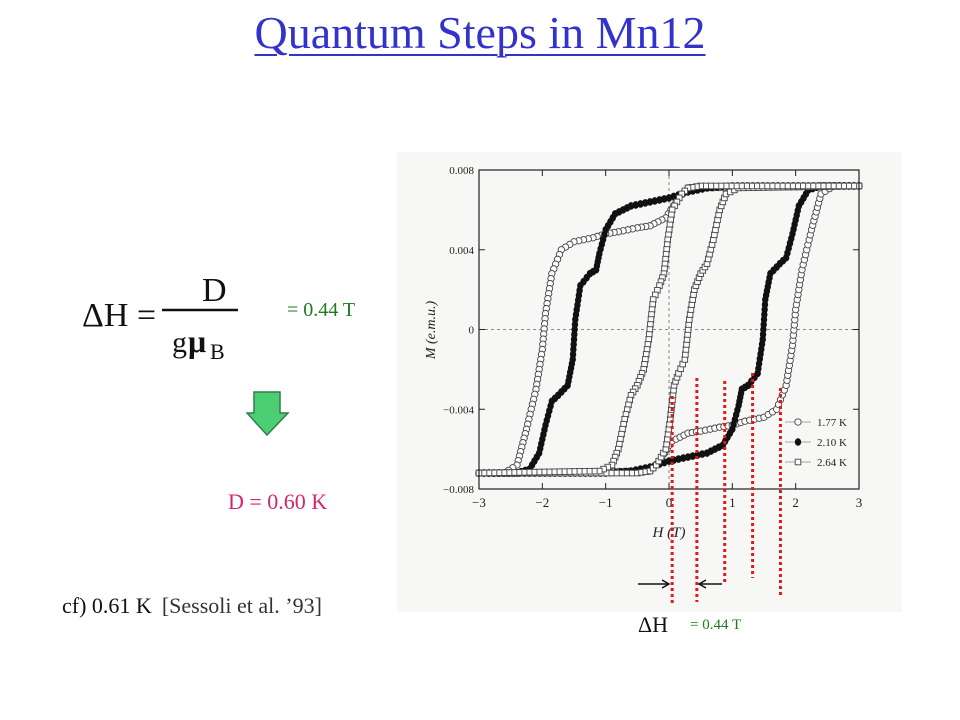  Describe the element at coordinates (458, 490) in the screenshot. I see `y-tick-label: −0.008` at that location.